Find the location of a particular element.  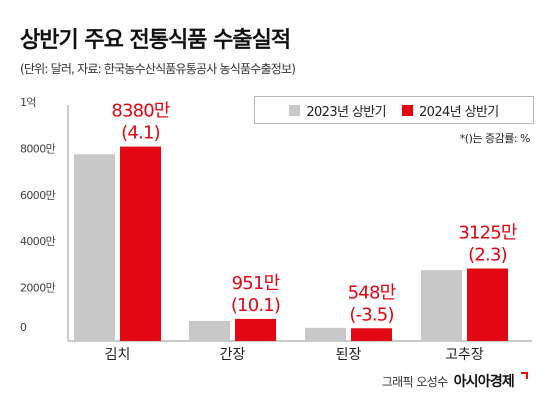

category-label: 김치 is located at coordinates (118, 355).